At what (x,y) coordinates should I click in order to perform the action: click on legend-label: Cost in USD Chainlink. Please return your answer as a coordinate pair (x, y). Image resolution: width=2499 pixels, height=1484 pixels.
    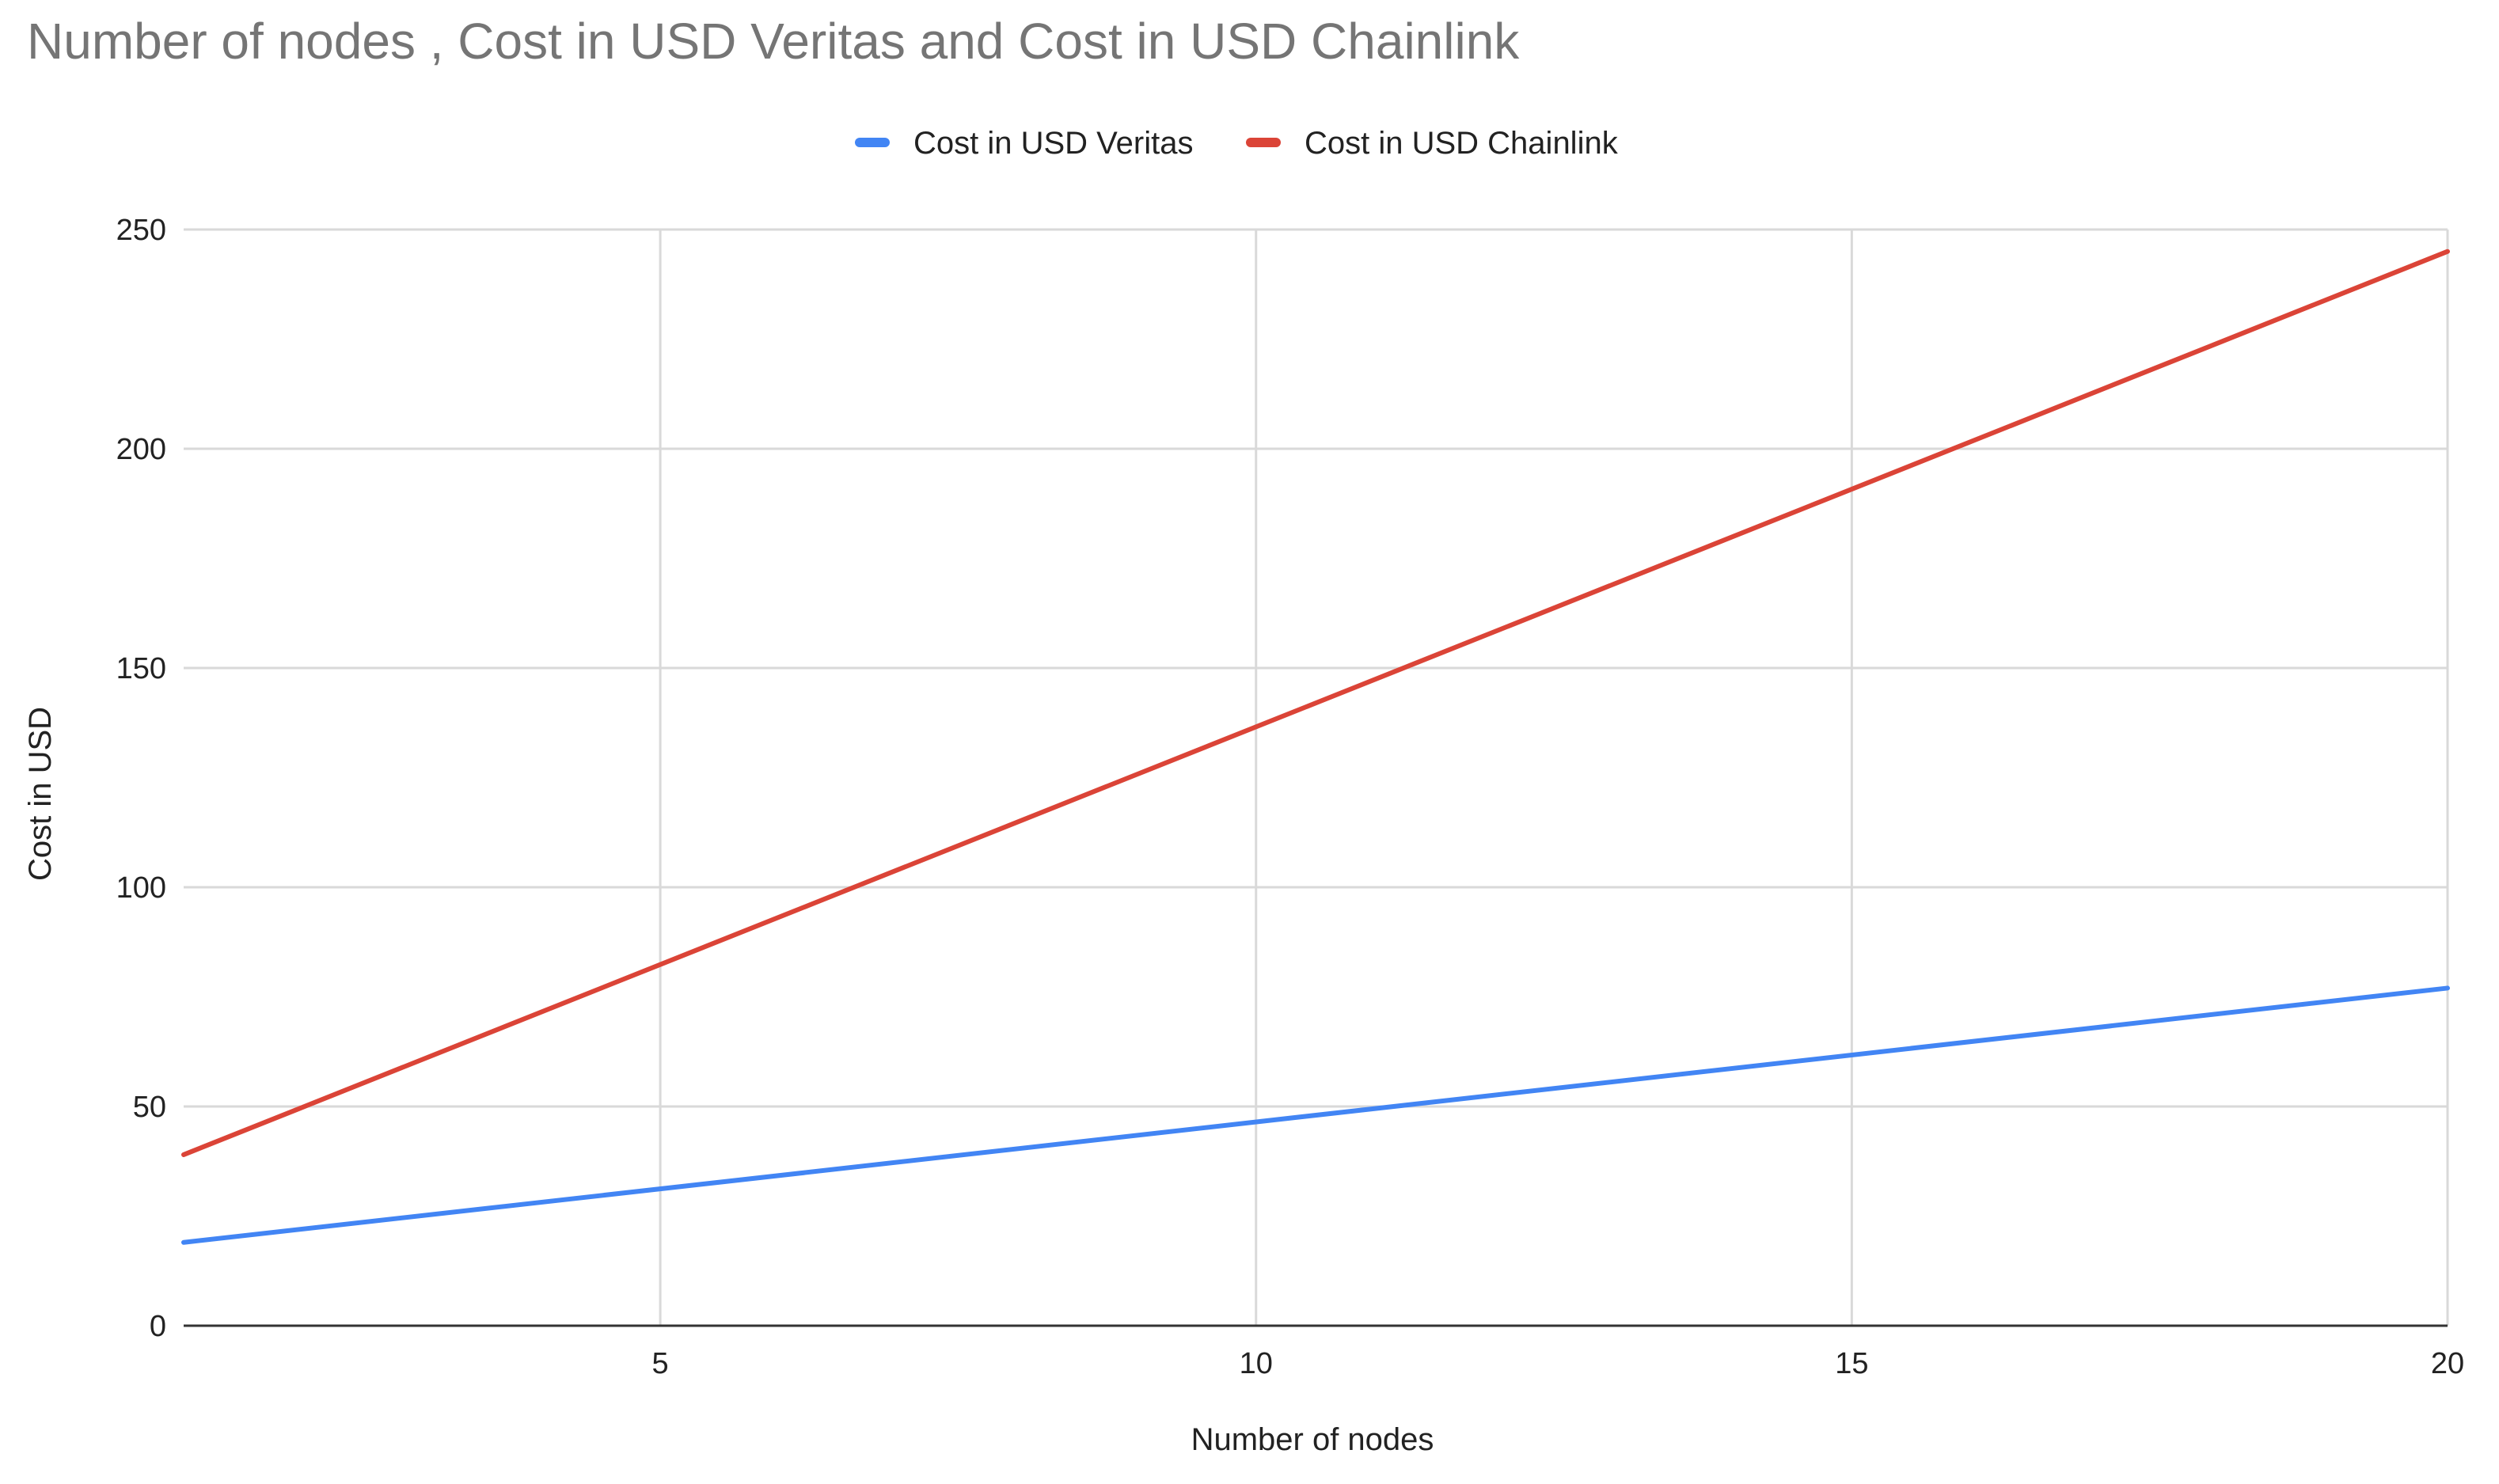
    Looking at the image, I should click on (1462, 143).